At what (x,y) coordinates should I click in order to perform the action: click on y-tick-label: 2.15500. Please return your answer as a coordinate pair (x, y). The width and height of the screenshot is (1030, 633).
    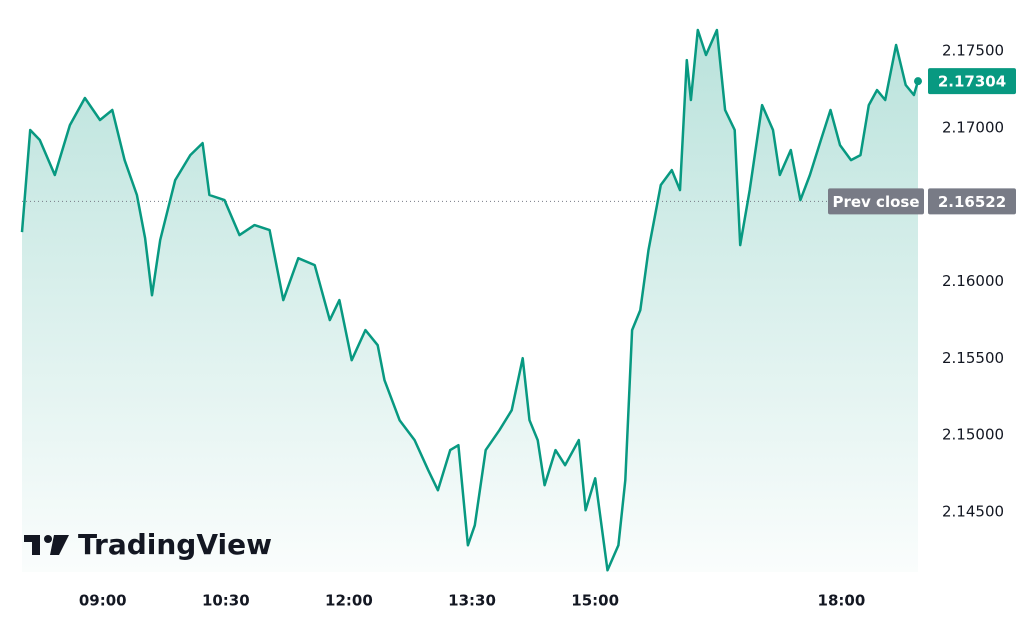
    Looking at the image, I should click on (973, 358).